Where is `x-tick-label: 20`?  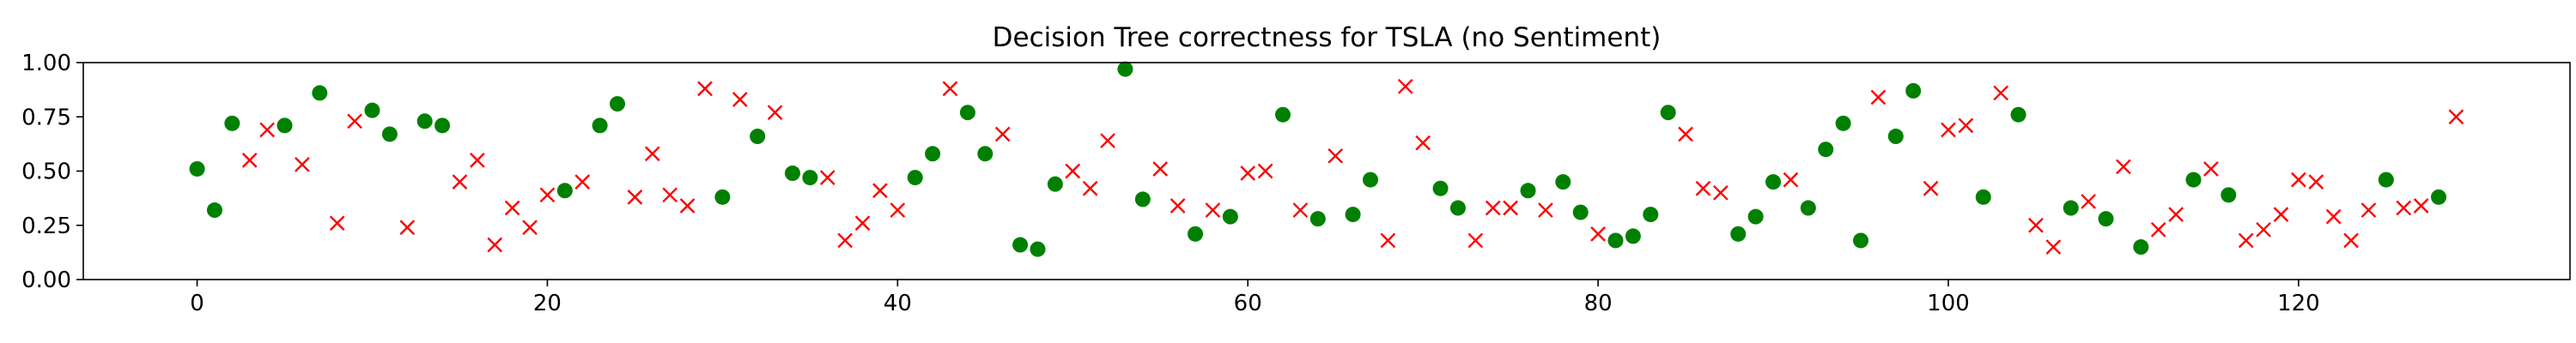 x-tick-label: 20 is located at coordinates (547, 304).